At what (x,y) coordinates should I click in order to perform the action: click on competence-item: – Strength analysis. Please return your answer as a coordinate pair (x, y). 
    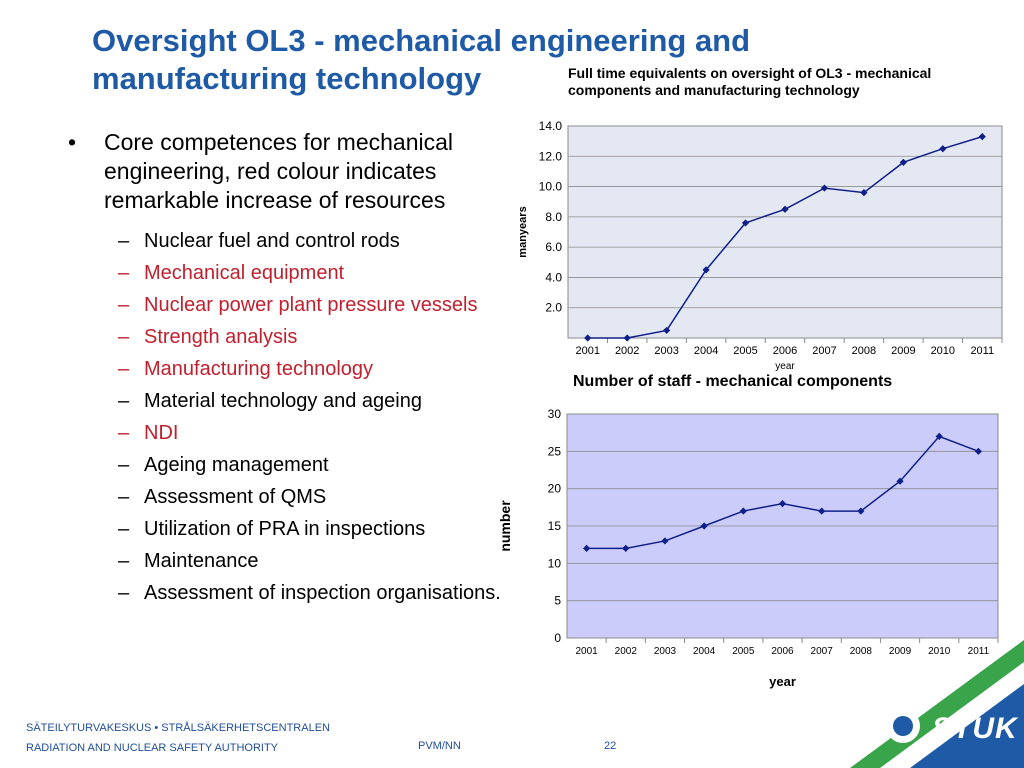
    Looking at the image, I should click on (310, 337).